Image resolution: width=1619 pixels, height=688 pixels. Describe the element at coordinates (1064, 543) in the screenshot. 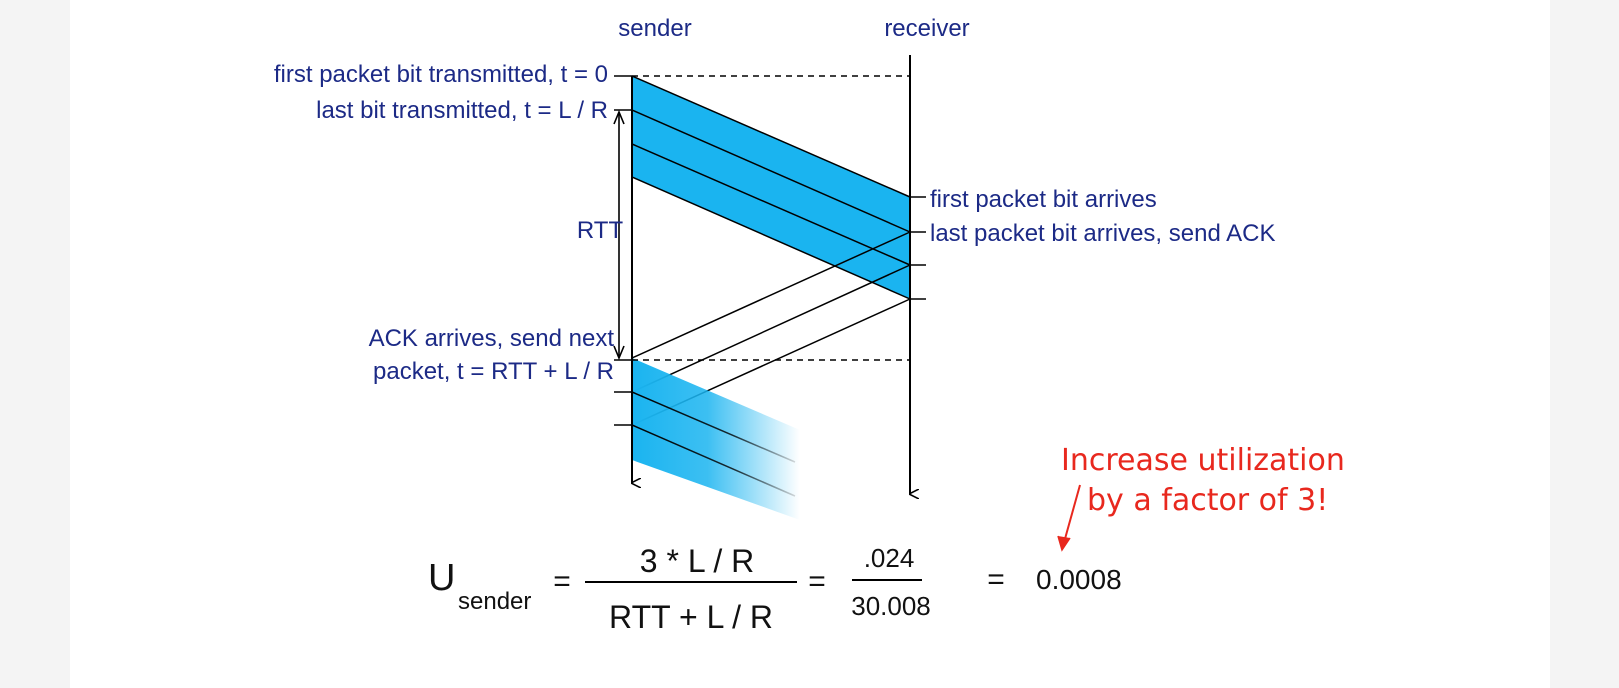

I see `annotation-arrowhead` at that location.